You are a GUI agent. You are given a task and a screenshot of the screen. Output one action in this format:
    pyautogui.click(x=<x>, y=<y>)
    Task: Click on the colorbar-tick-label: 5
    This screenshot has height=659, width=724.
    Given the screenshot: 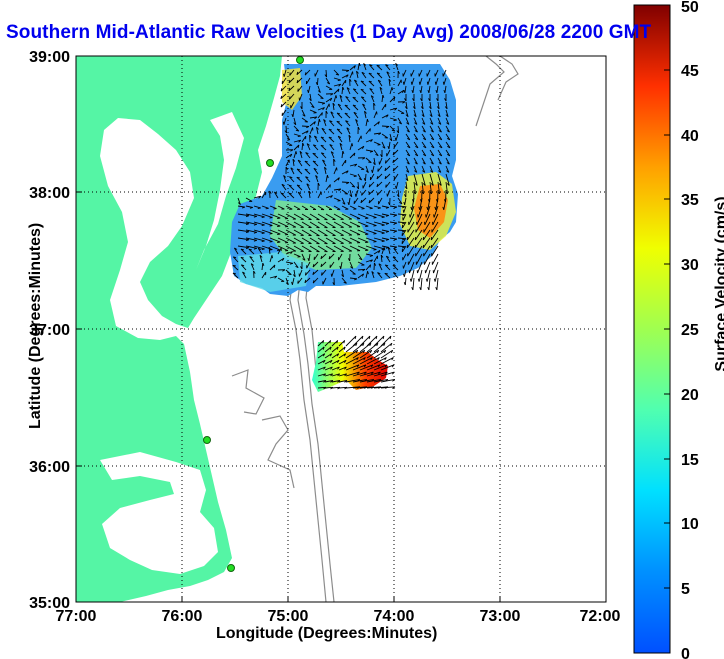 What is the action you would take?
    pyautogui.click(x=685, y=589)
    